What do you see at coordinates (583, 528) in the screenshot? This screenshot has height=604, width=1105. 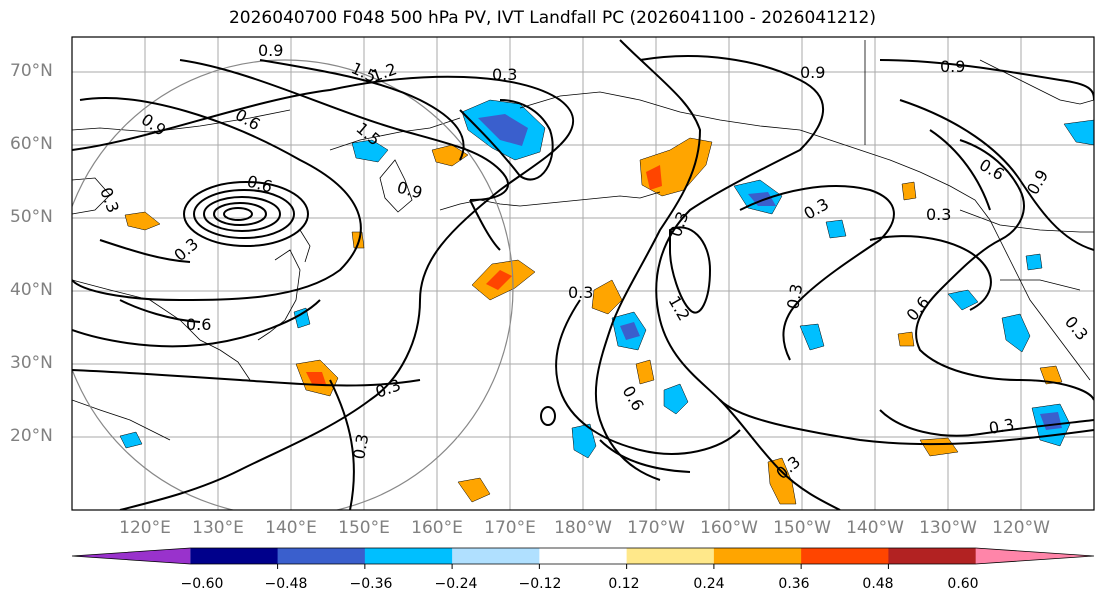 I see `lon-label-180w: 180°W` at bounding box center [583, 528].